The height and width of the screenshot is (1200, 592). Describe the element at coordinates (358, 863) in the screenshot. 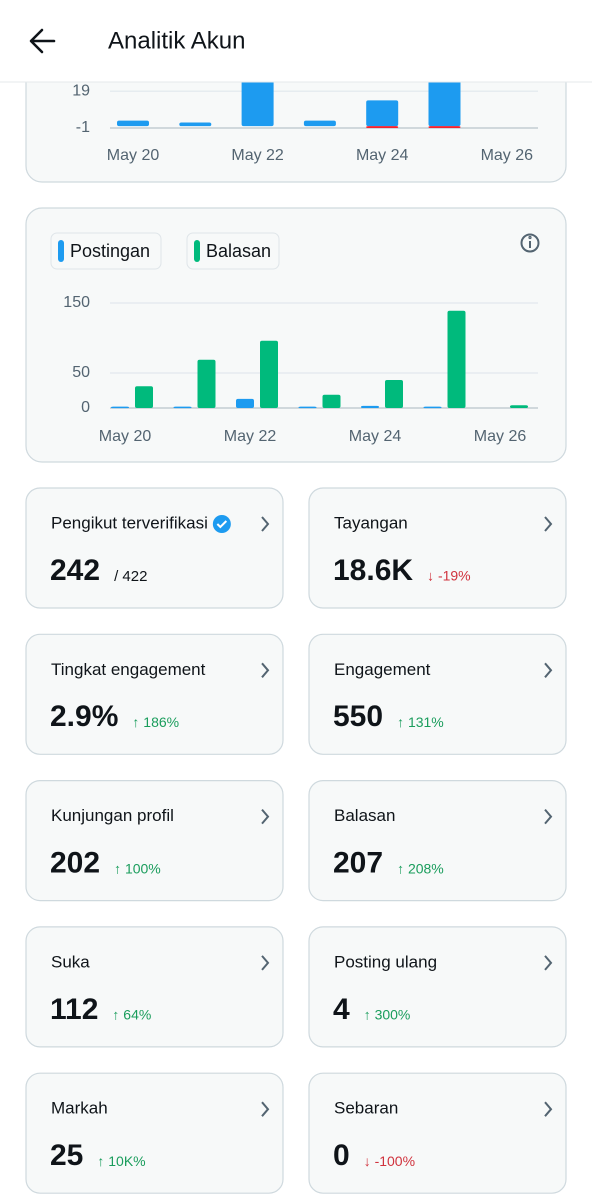

I see `metric-value: 207` at that location.